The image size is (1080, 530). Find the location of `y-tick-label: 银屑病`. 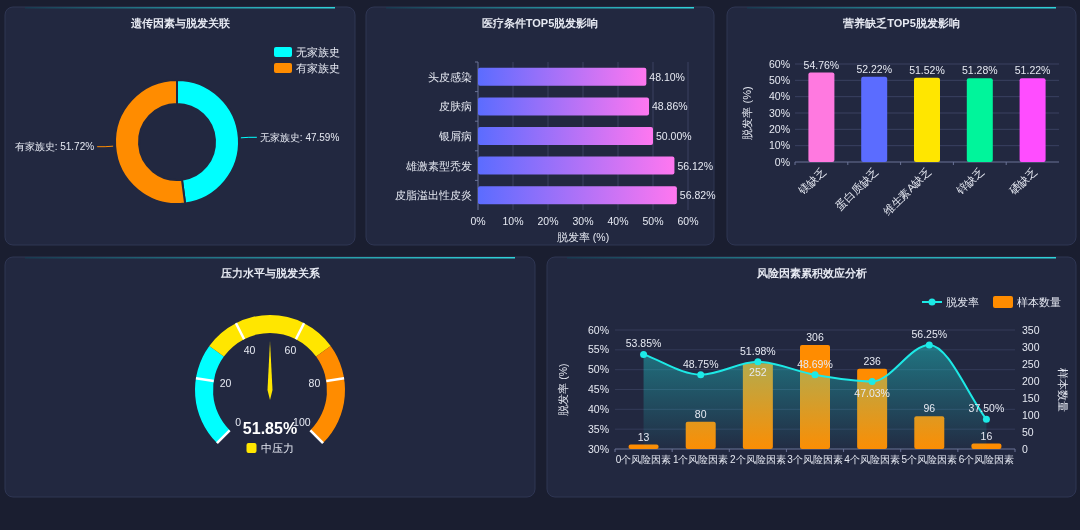

y-tick-label: 银屑病 is located at coordinates (455, 136).